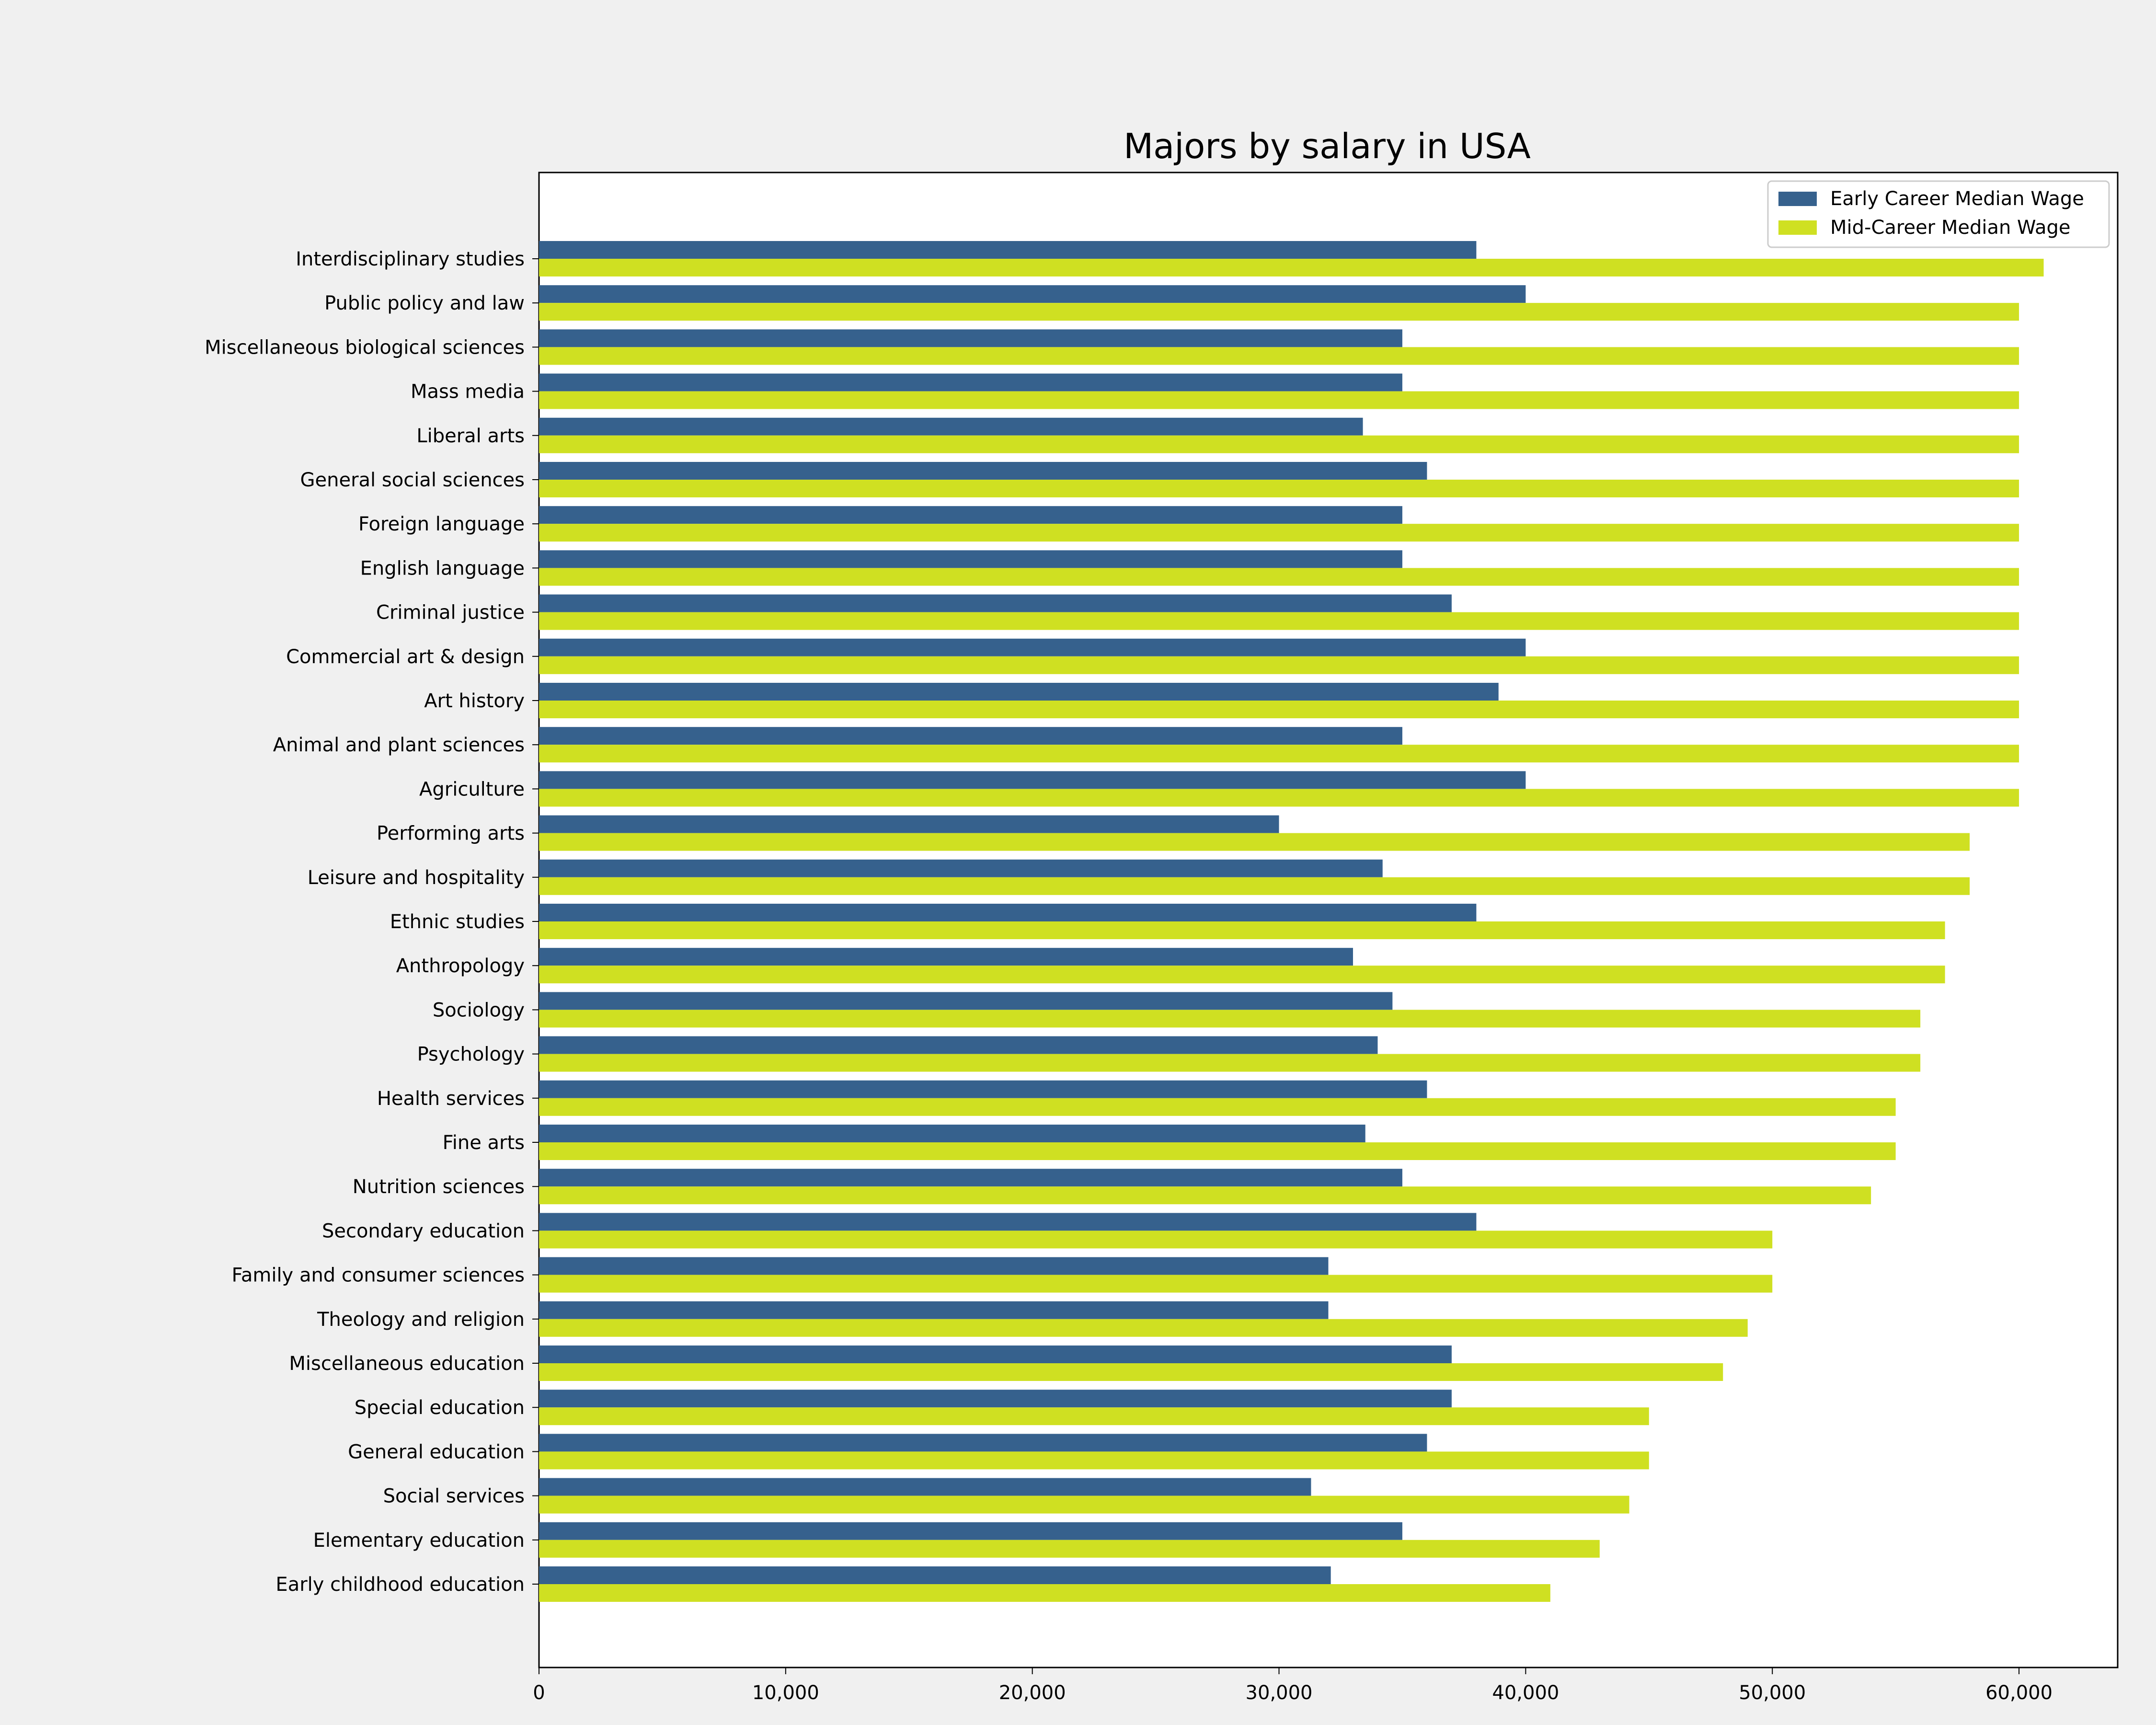 The width and height of the screenshot is (2156, 1725). I want to click on category-label: Interdisciplinary studies, so click(410, 259).